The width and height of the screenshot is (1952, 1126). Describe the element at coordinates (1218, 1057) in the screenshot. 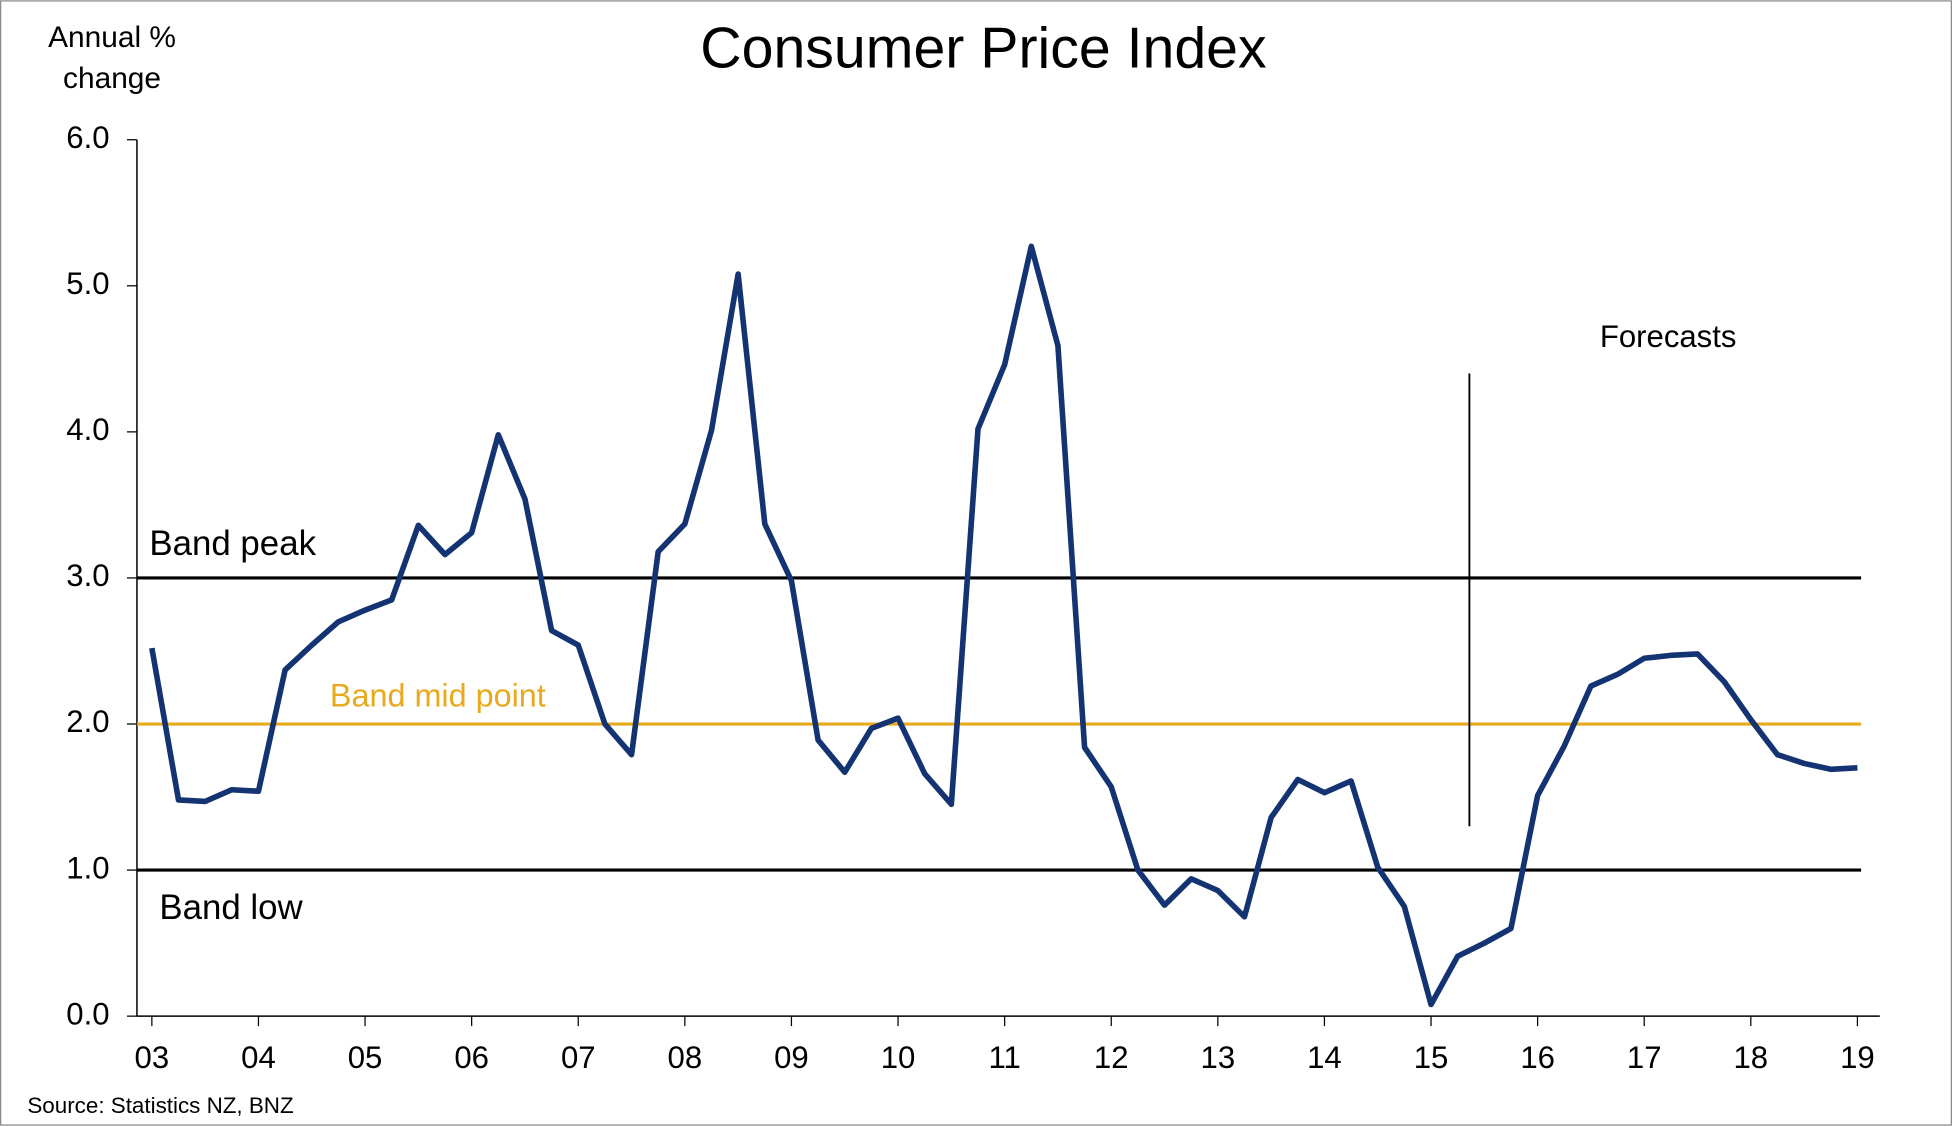

I see `x-tick-label: 13` at that location.